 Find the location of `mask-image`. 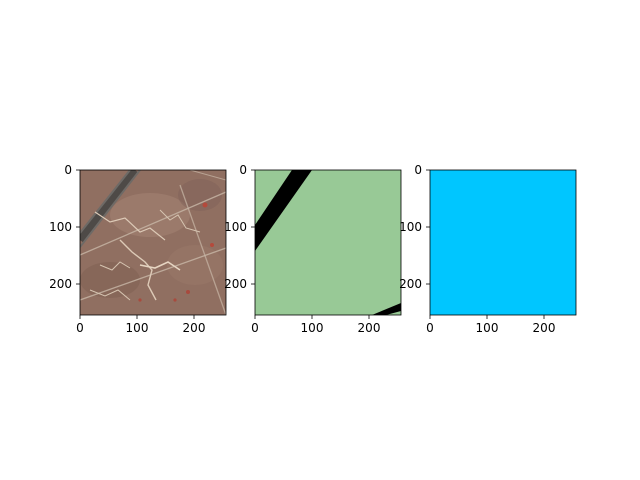

mask-image is located at coordinates (328, 242).